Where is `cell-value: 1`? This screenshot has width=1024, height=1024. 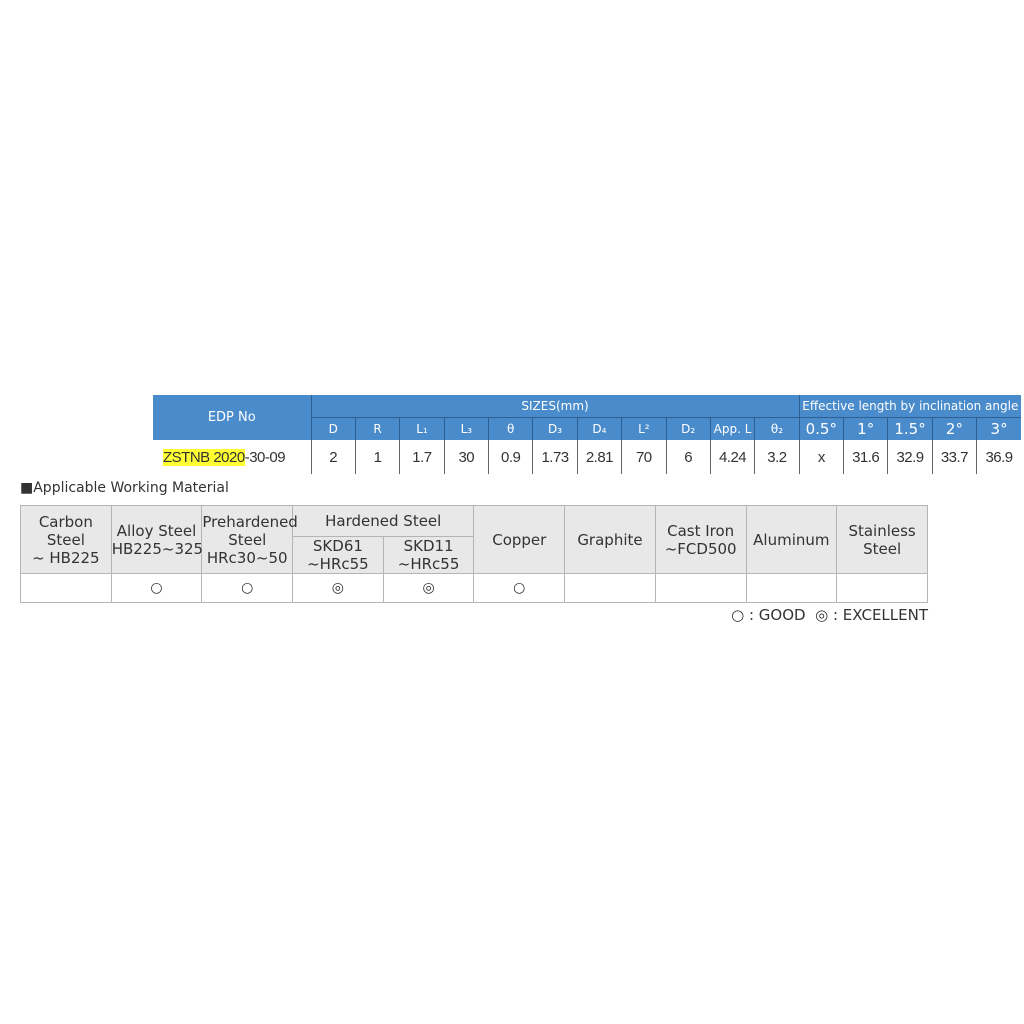
cell-value: 1 is located at coordinates (377, 457).